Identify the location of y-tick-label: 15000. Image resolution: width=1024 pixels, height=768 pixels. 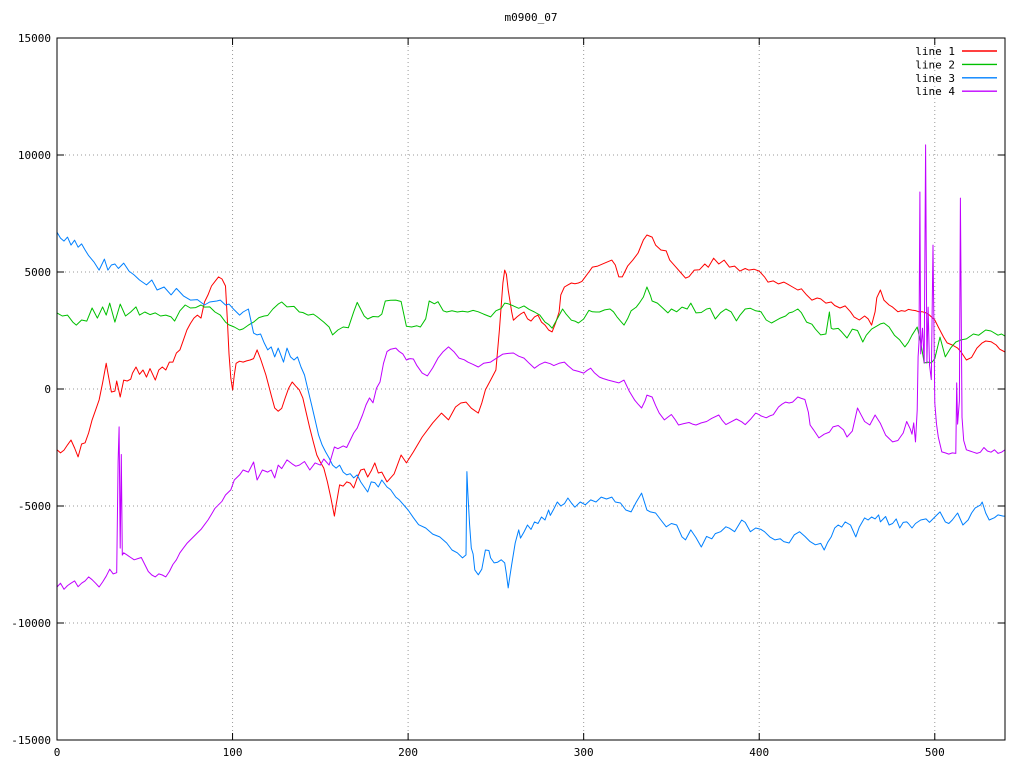
(34, 38).